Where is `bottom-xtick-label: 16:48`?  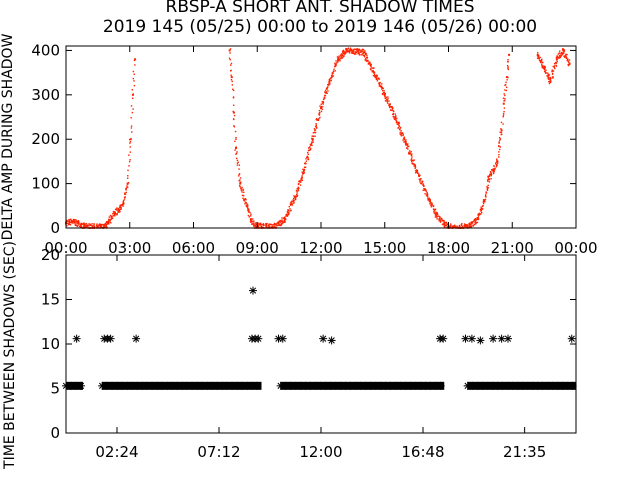
bottom-xtick-label: 16:48 is located at coordinates (422, 452).